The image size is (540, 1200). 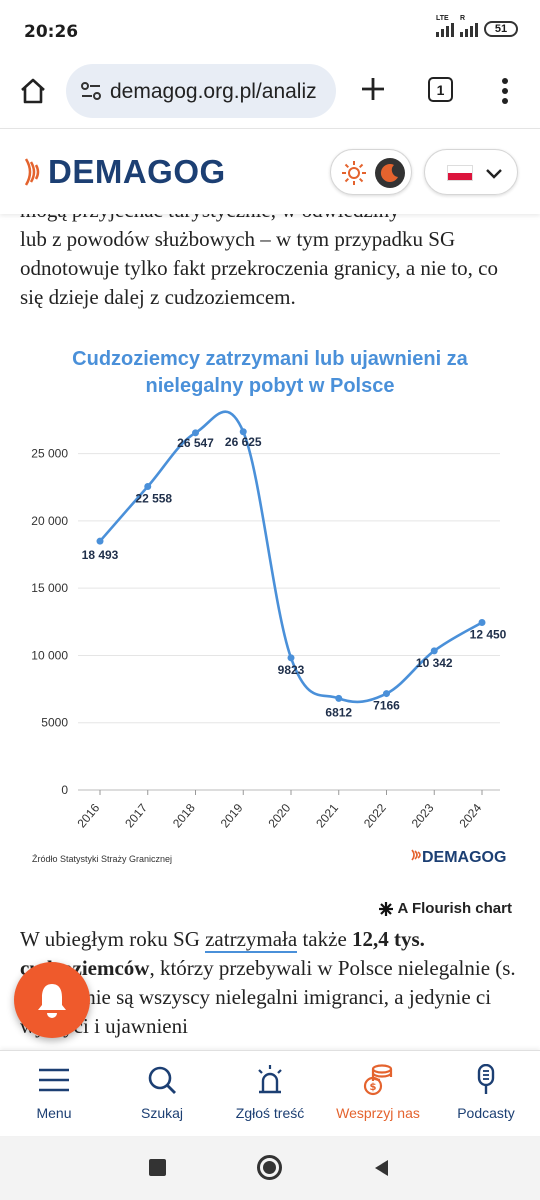 What do you see at coordinates (51, 32) in the screenshot?
I see `clock: 20:26` at bounding box center [51, 32].